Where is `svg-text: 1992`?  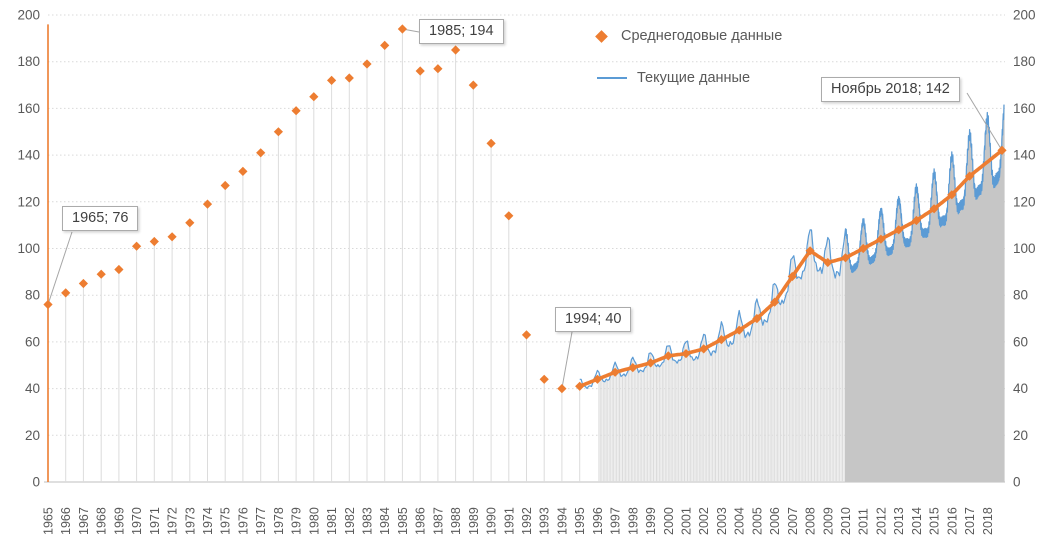
svg-text: 1992 is located at coordinates (527, 521).